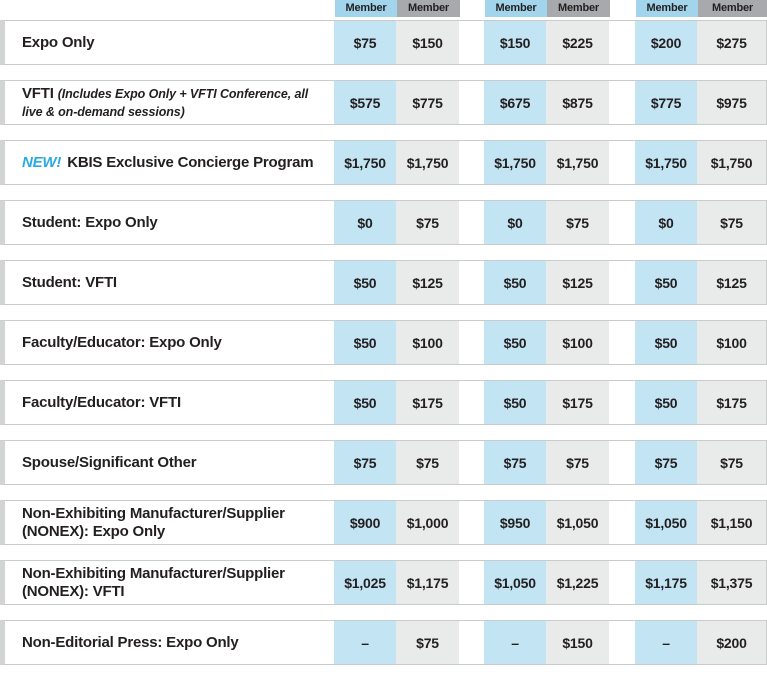  Describe the element at coordinates (169, 222) in the screenshot. I see `row-label: Student: Expo Only` at that location.